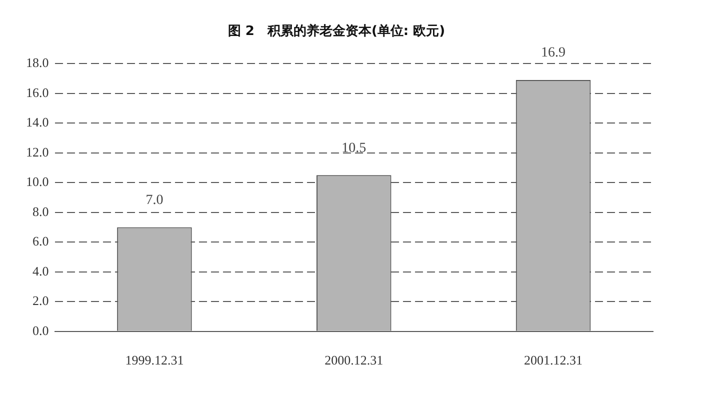 The height and width of the screenshot is (393, 708). Describe the element at coordinates (154, 360) in the screenshot. I see `x-tick-label: 1999.12.31` at that location.